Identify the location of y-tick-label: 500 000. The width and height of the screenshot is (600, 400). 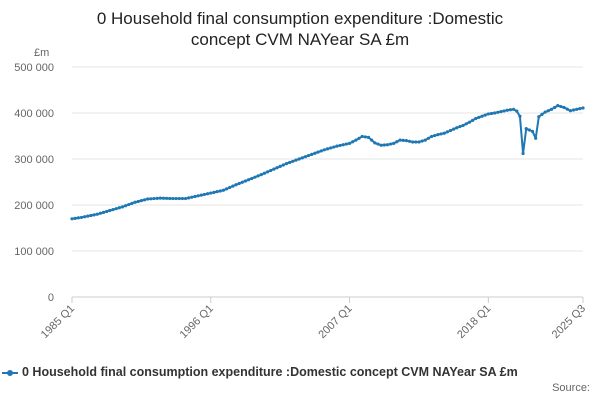
(34, 68).